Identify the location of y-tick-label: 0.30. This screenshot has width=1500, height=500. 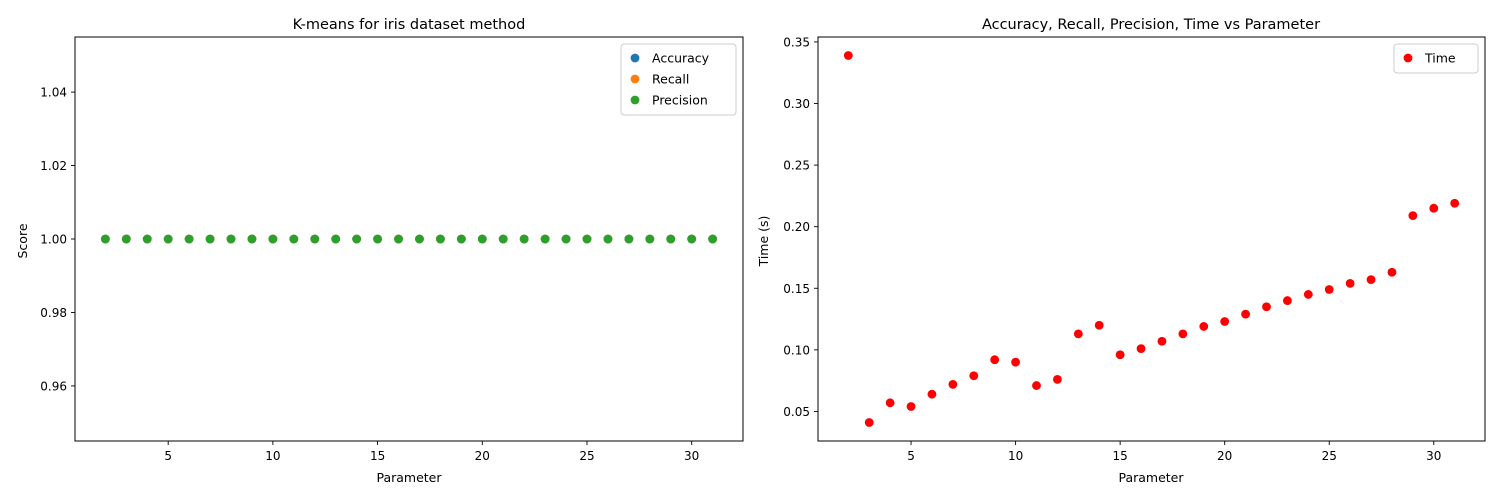
(796, 104).